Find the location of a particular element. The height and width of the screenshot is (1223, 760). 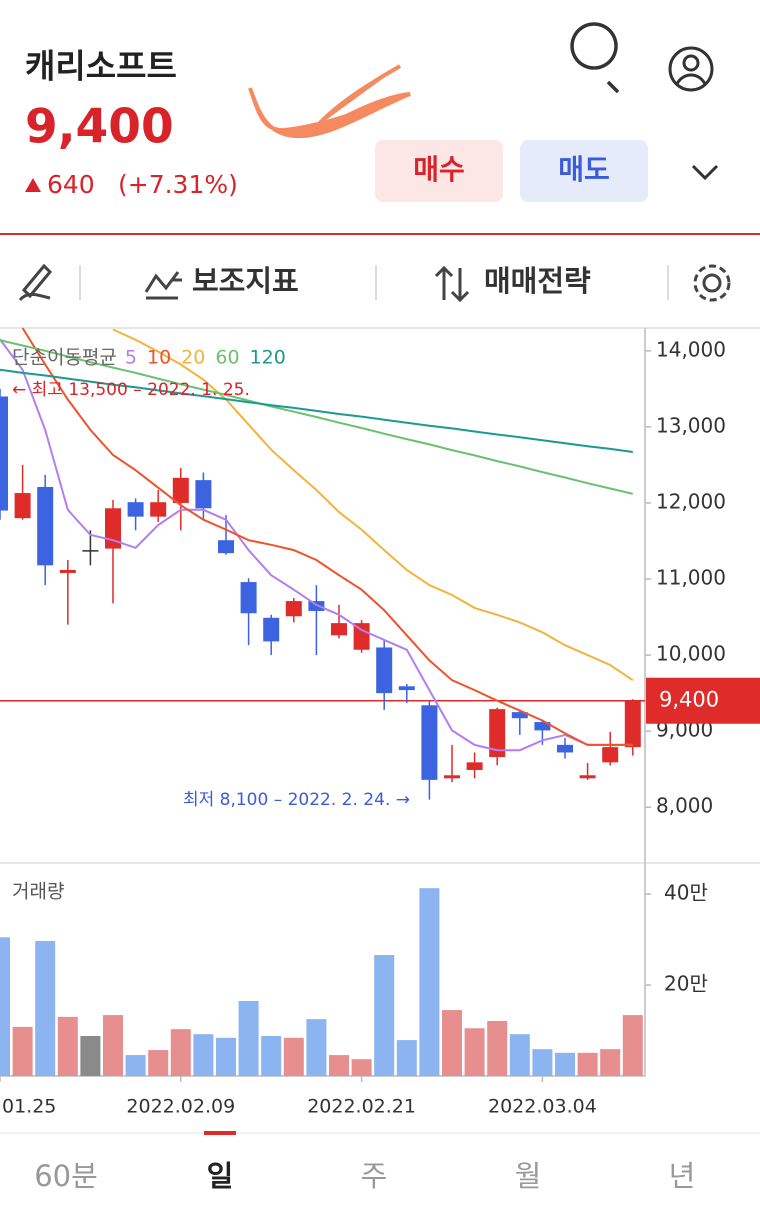

buy-button is located at coordinates (439, 171).